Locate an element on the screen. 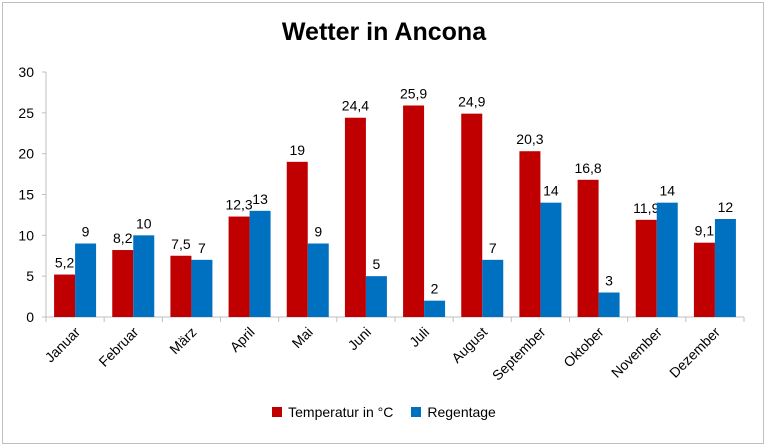 The height and width of the screenshot is (448, 768). x-tick-label: Juli is located at coordinates (419, 337).